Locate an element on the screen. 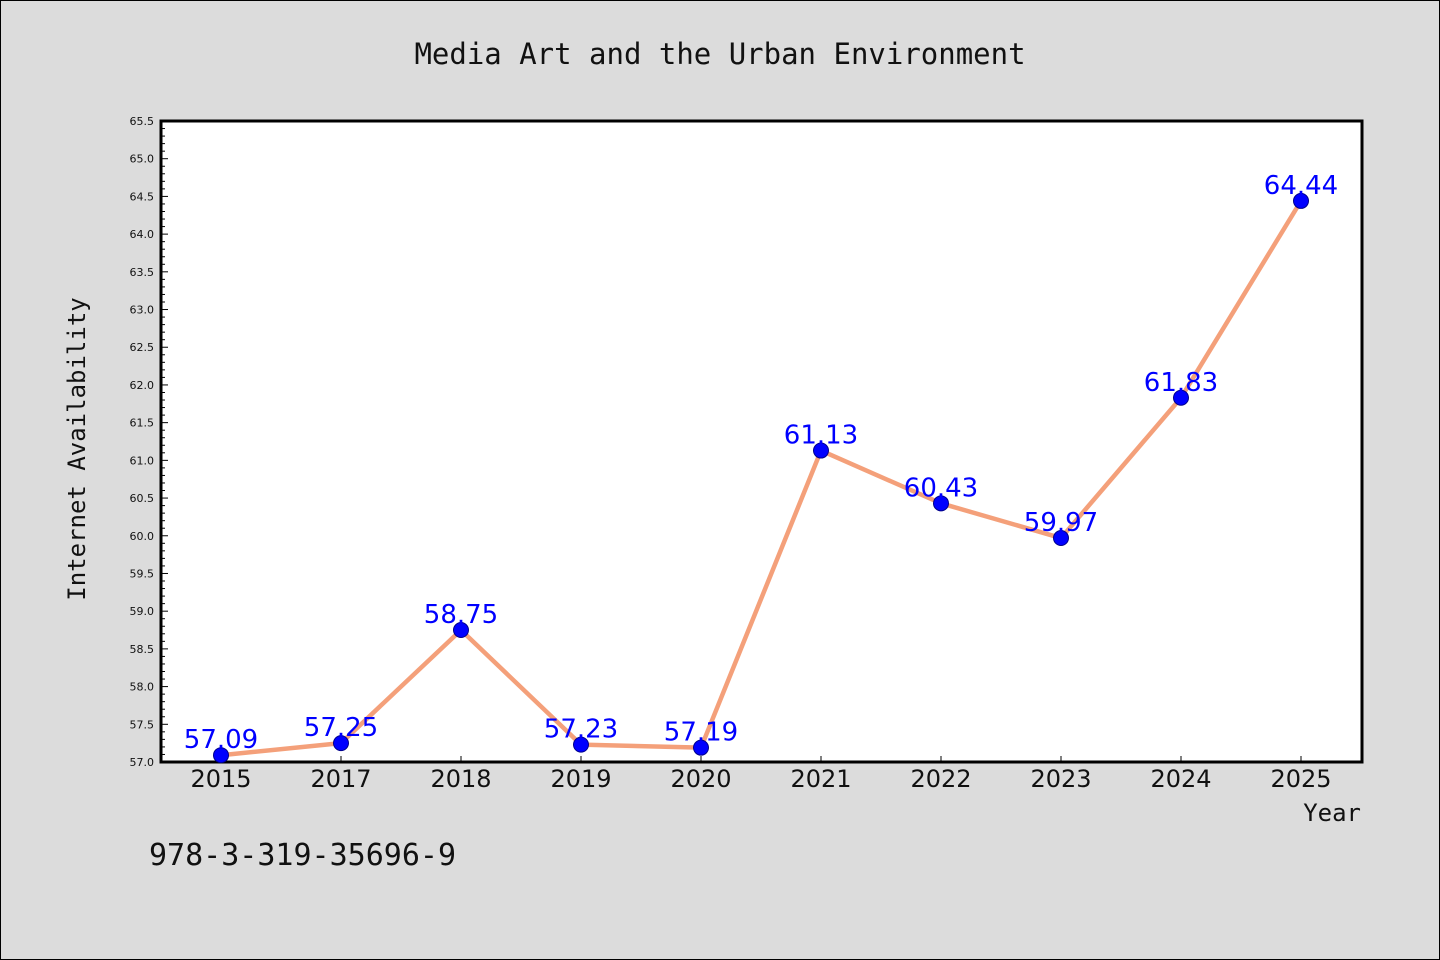 This screenshot has height=960, width=1440. chart-title: Media Art and the Urban Environment is located at coordinates (719, 54).